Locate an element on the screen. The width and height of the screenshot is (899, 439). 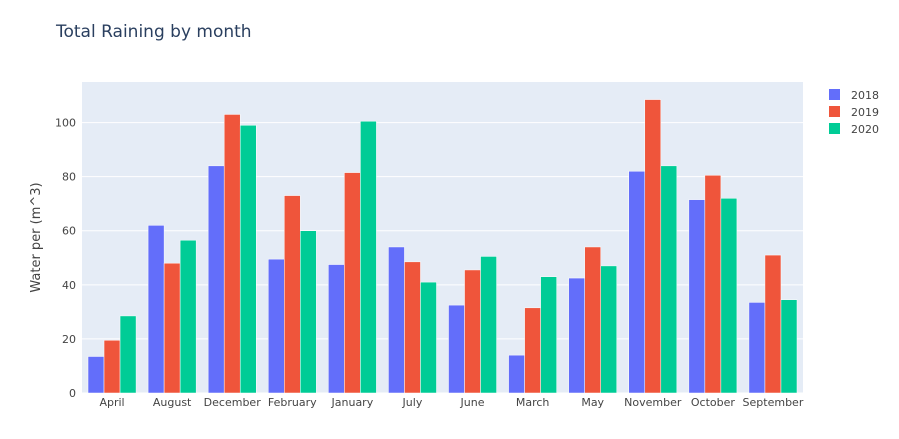
legend: 2018 2019 2020 is located at coordinates (854, 112).